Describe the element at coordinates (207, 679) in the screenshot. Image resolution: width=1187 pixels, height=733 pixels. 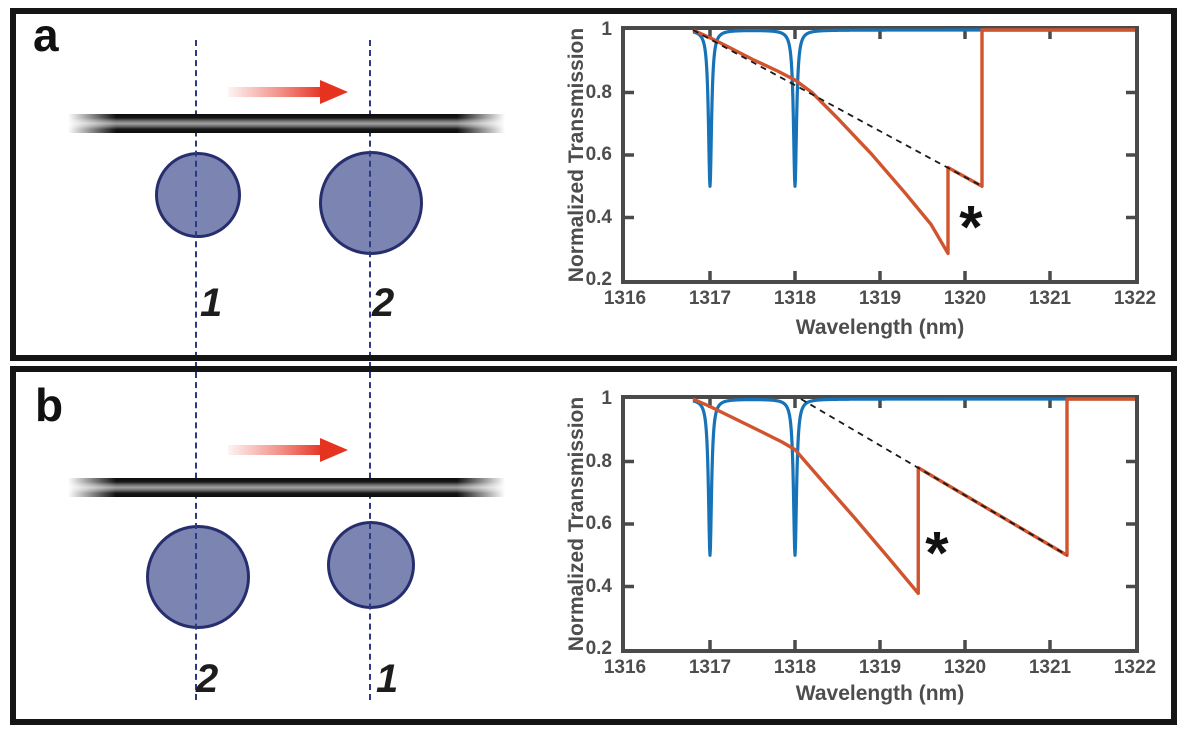
I see `resonator-order-label-left: 2` at that location.